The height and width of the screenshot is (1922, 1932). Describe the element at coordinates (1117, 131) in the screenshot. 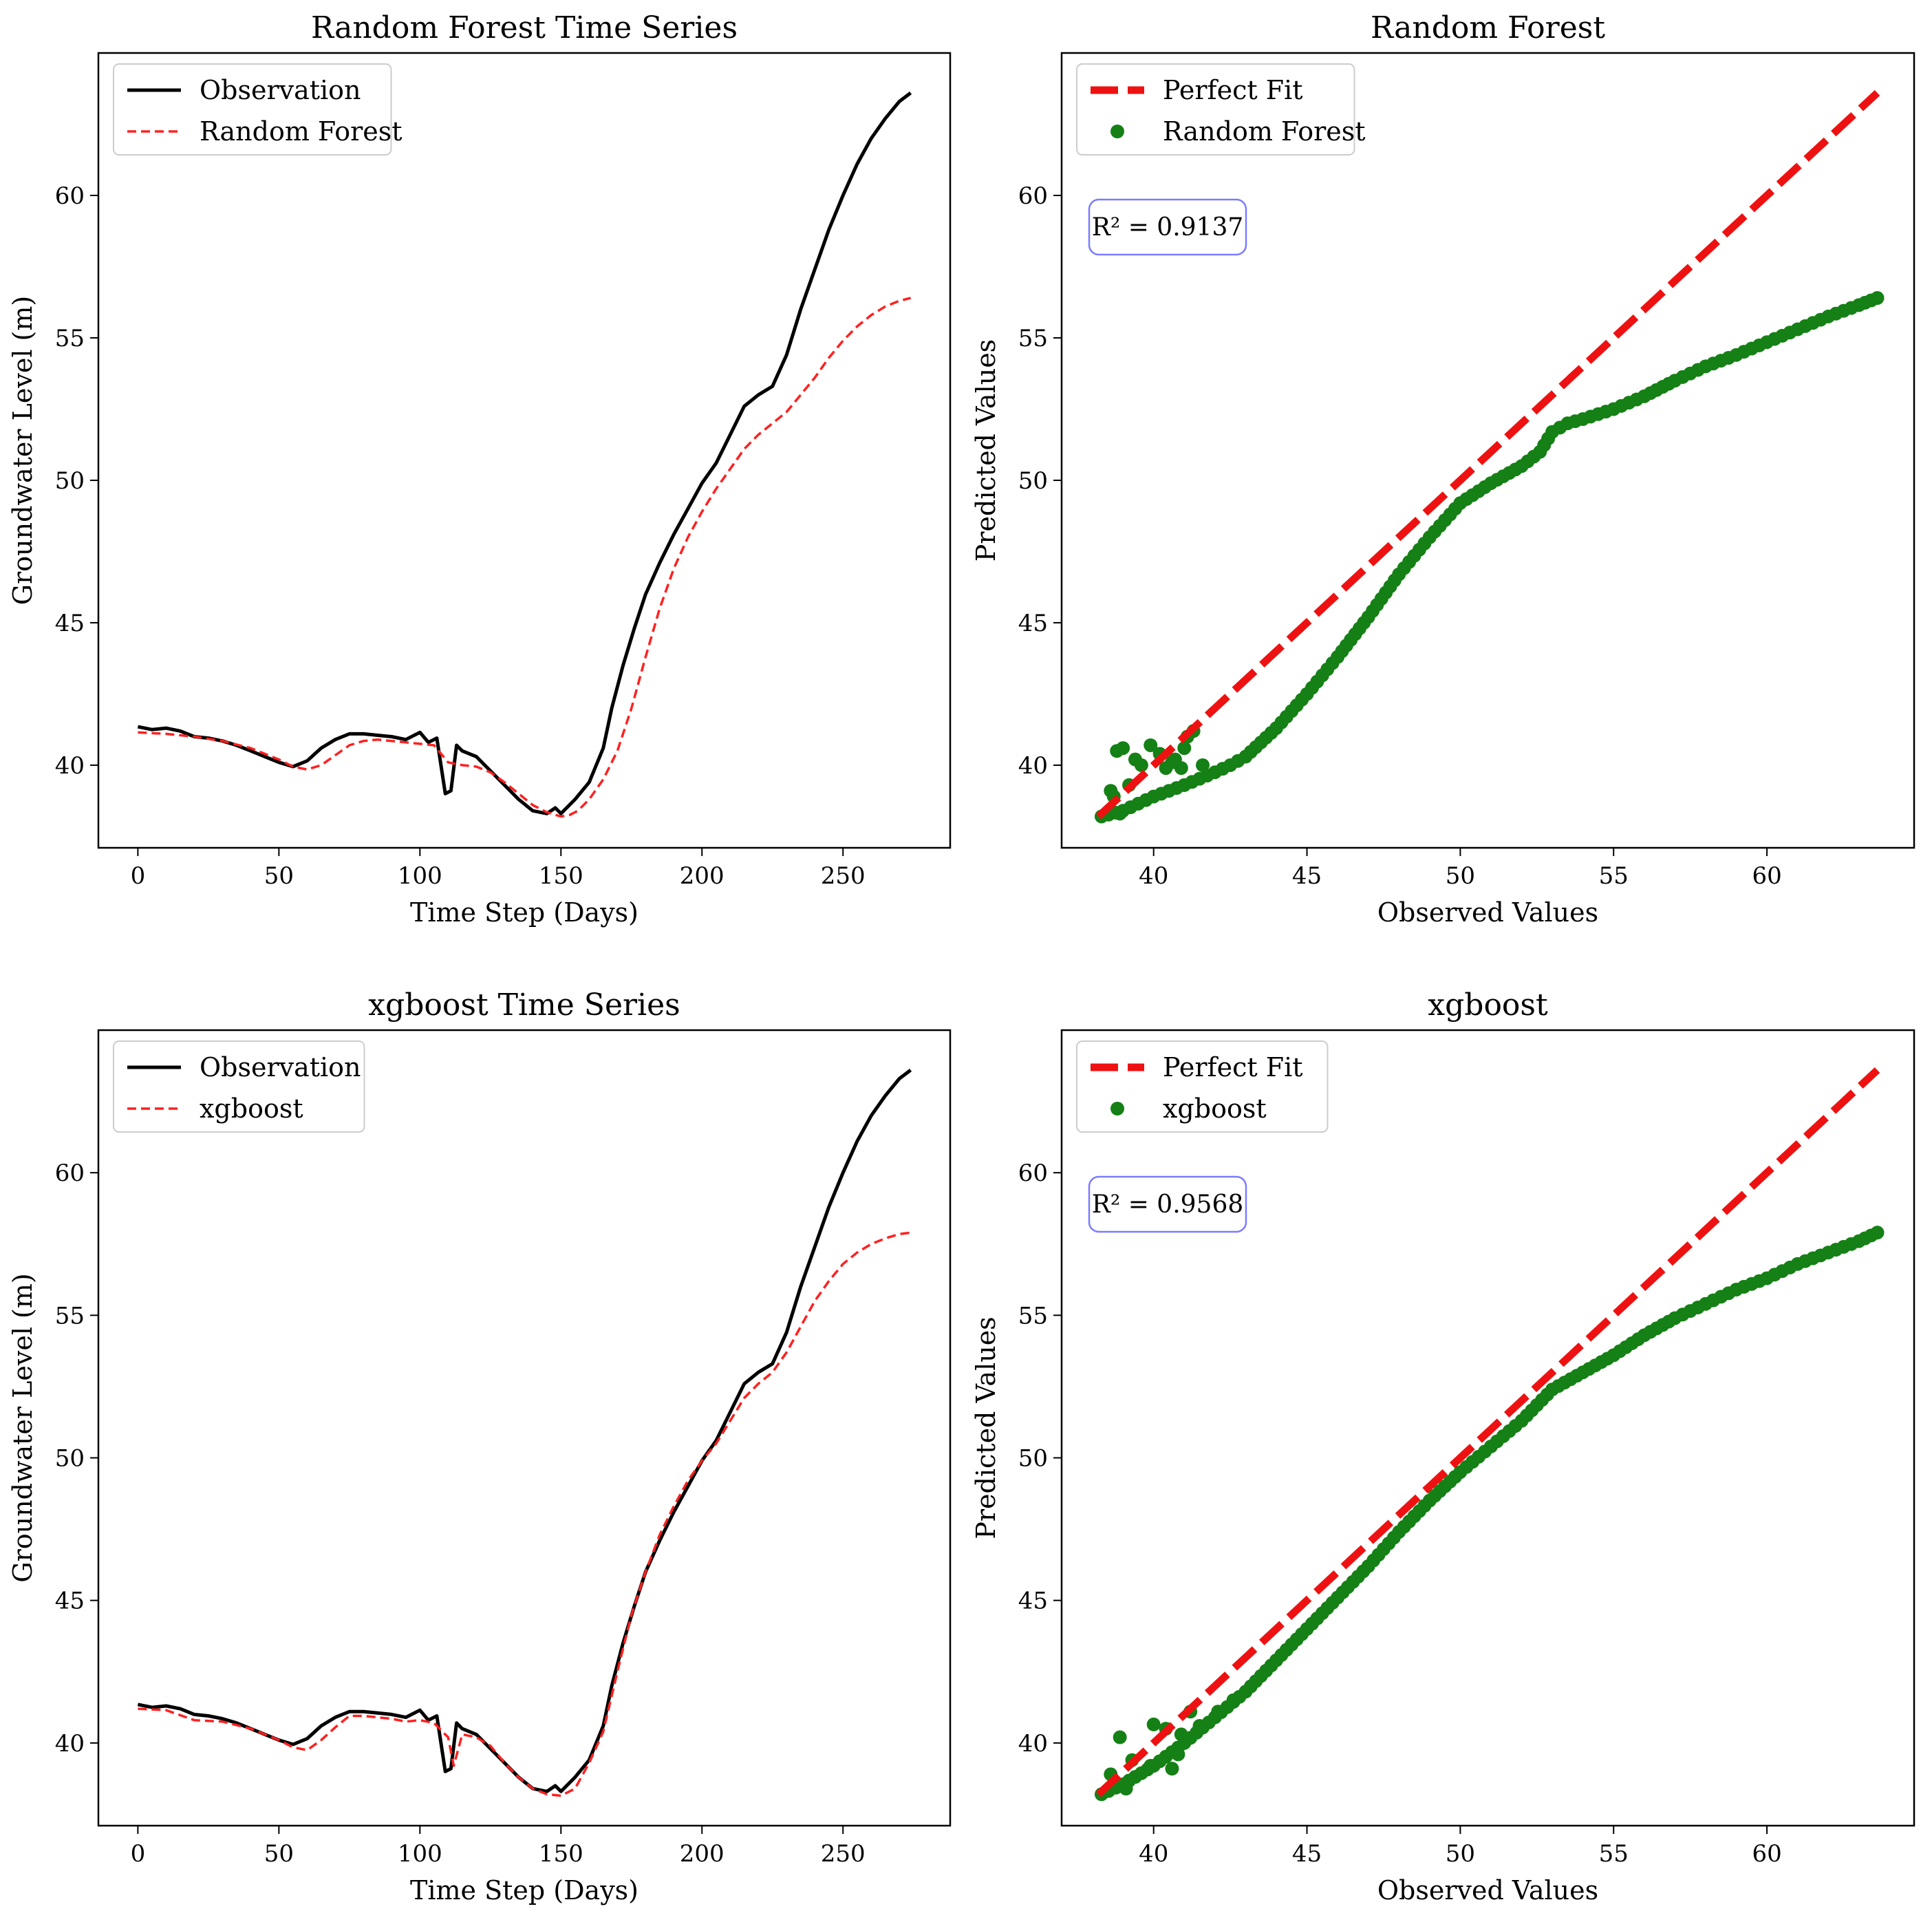

I see `legend-swatch-dot` at that location.